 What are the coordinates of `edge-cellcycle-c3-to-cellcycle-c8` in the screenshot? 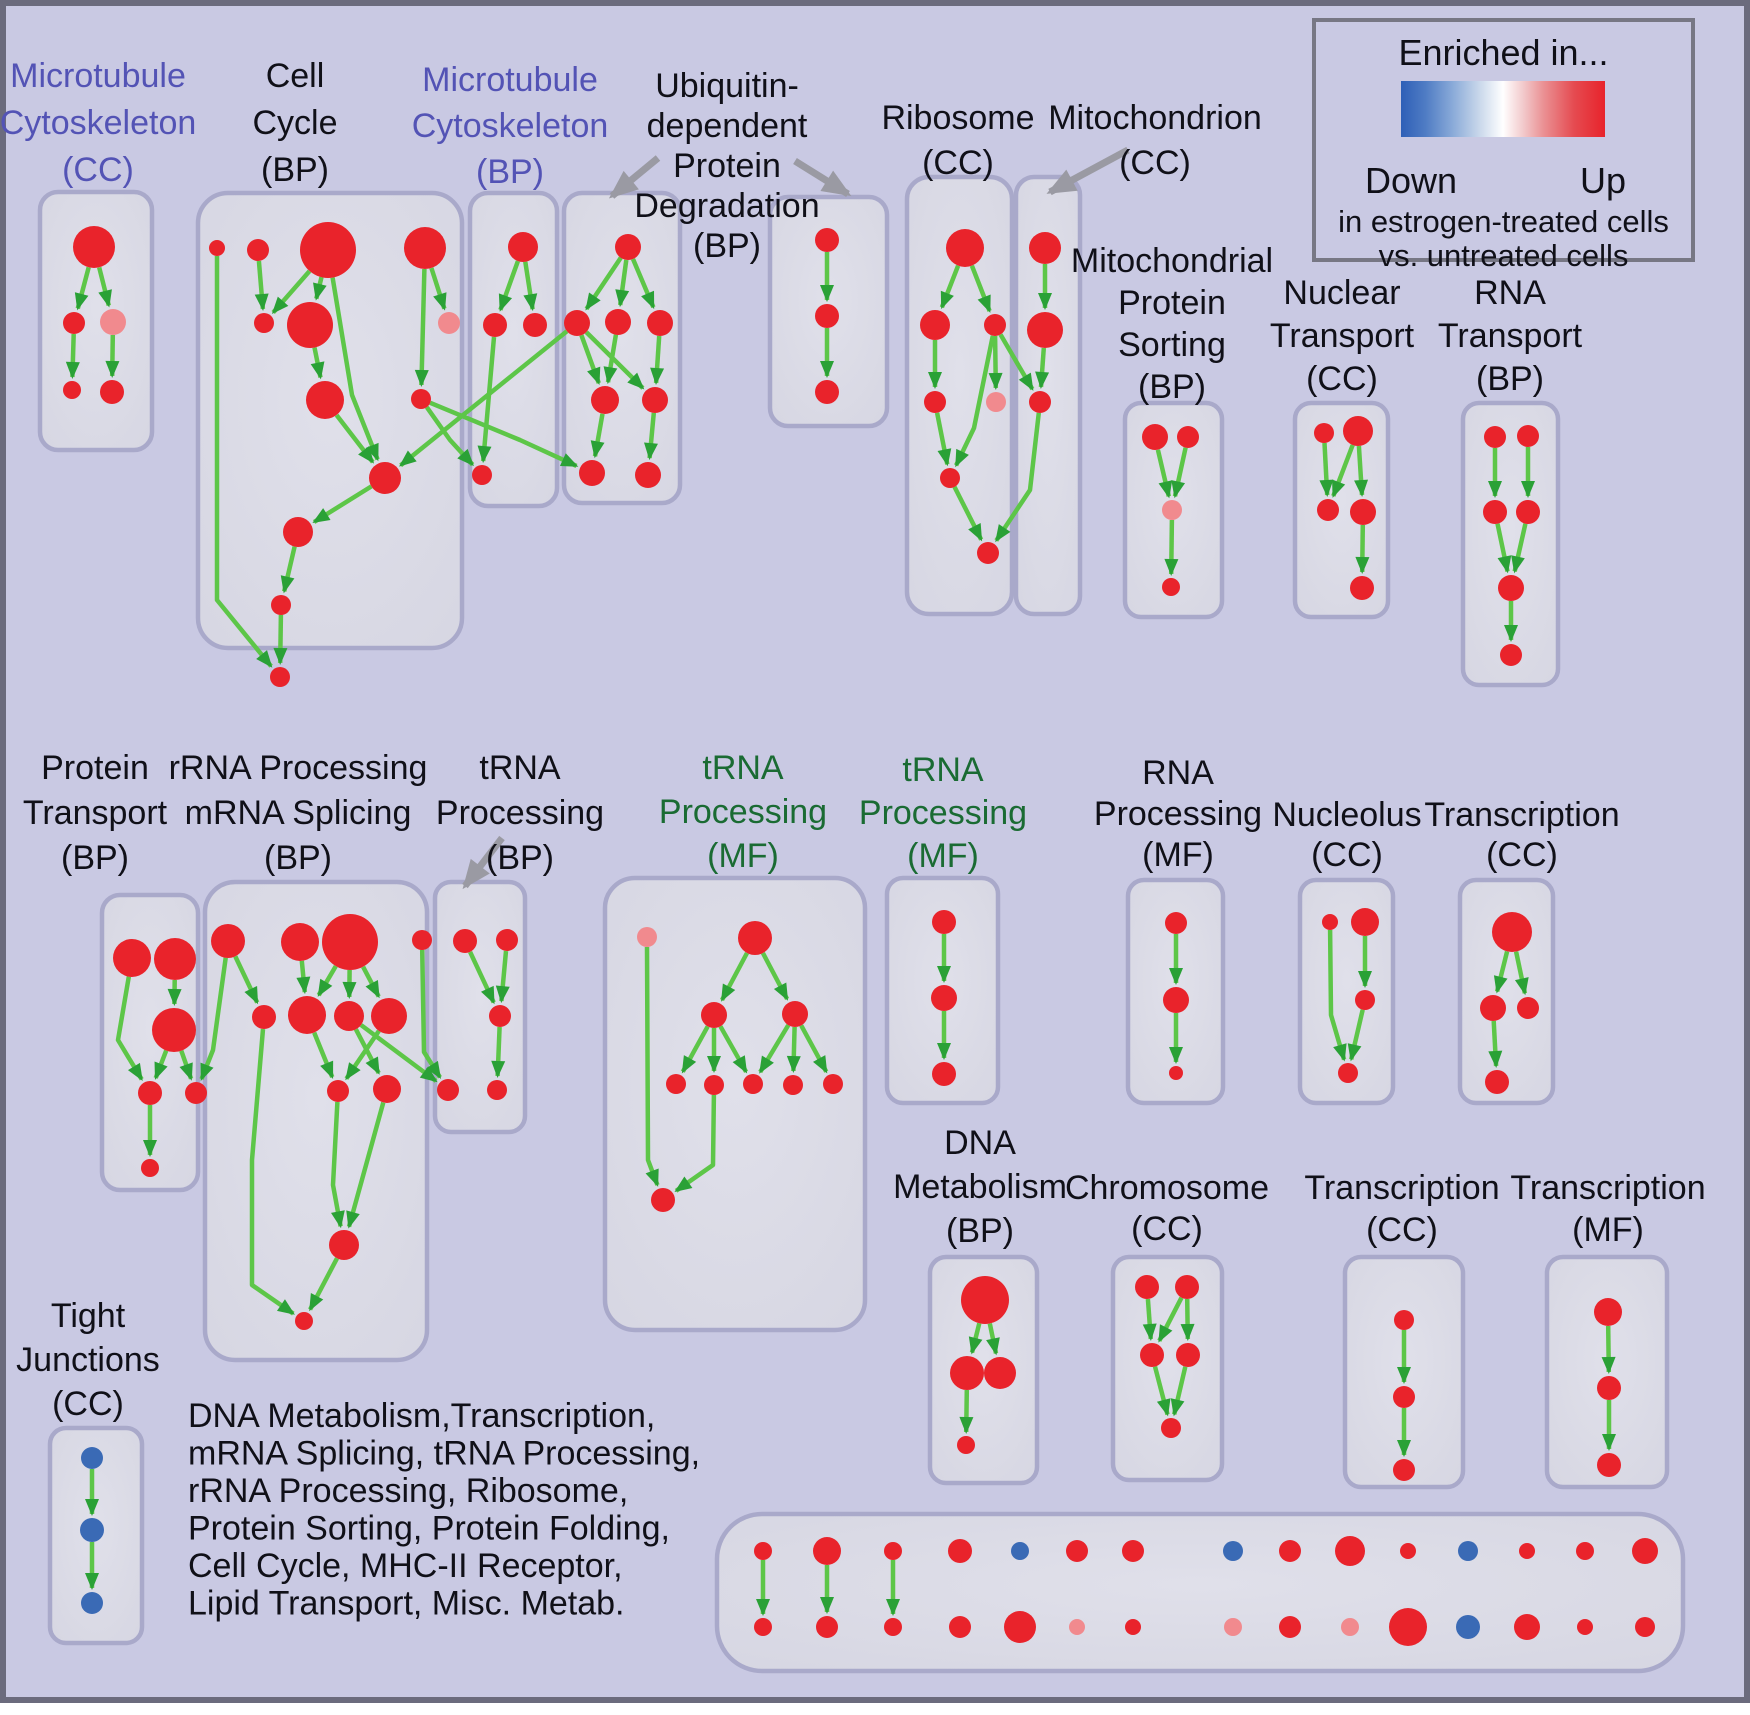 It's located at (421, 327).